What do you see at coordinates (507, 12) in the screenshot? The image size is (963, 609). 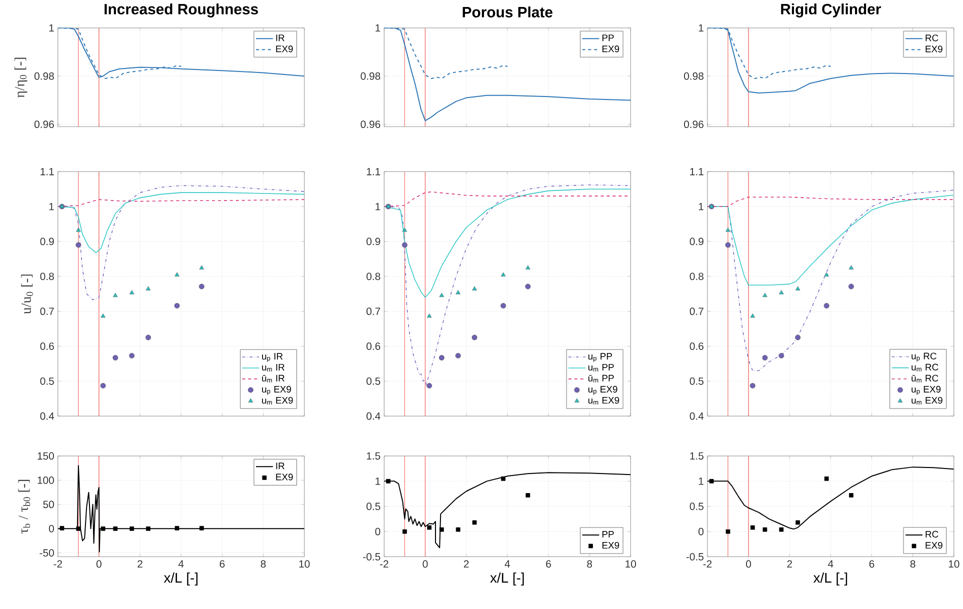 I see `chart-title: Porous Plate` at bounding box center [507, 12].